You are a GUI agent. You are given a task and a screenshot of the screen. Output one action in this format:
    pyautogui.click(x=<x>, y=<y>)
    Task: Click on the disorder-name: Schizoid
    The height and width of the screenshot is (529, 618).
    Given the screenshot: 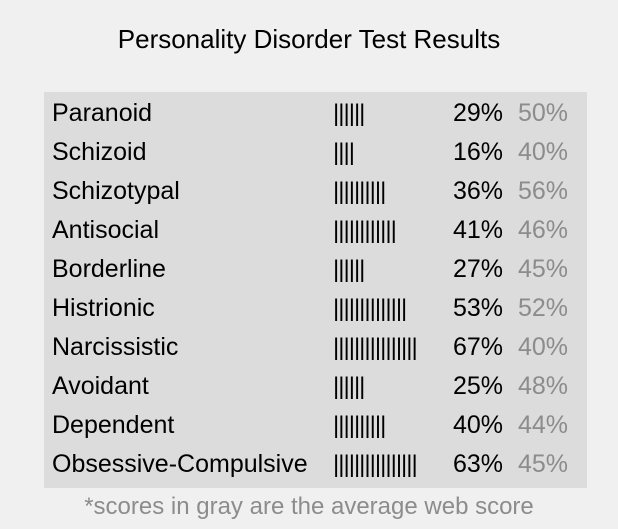 What is the action you would take?
    pyautogui.click(x=99, y=152)
    